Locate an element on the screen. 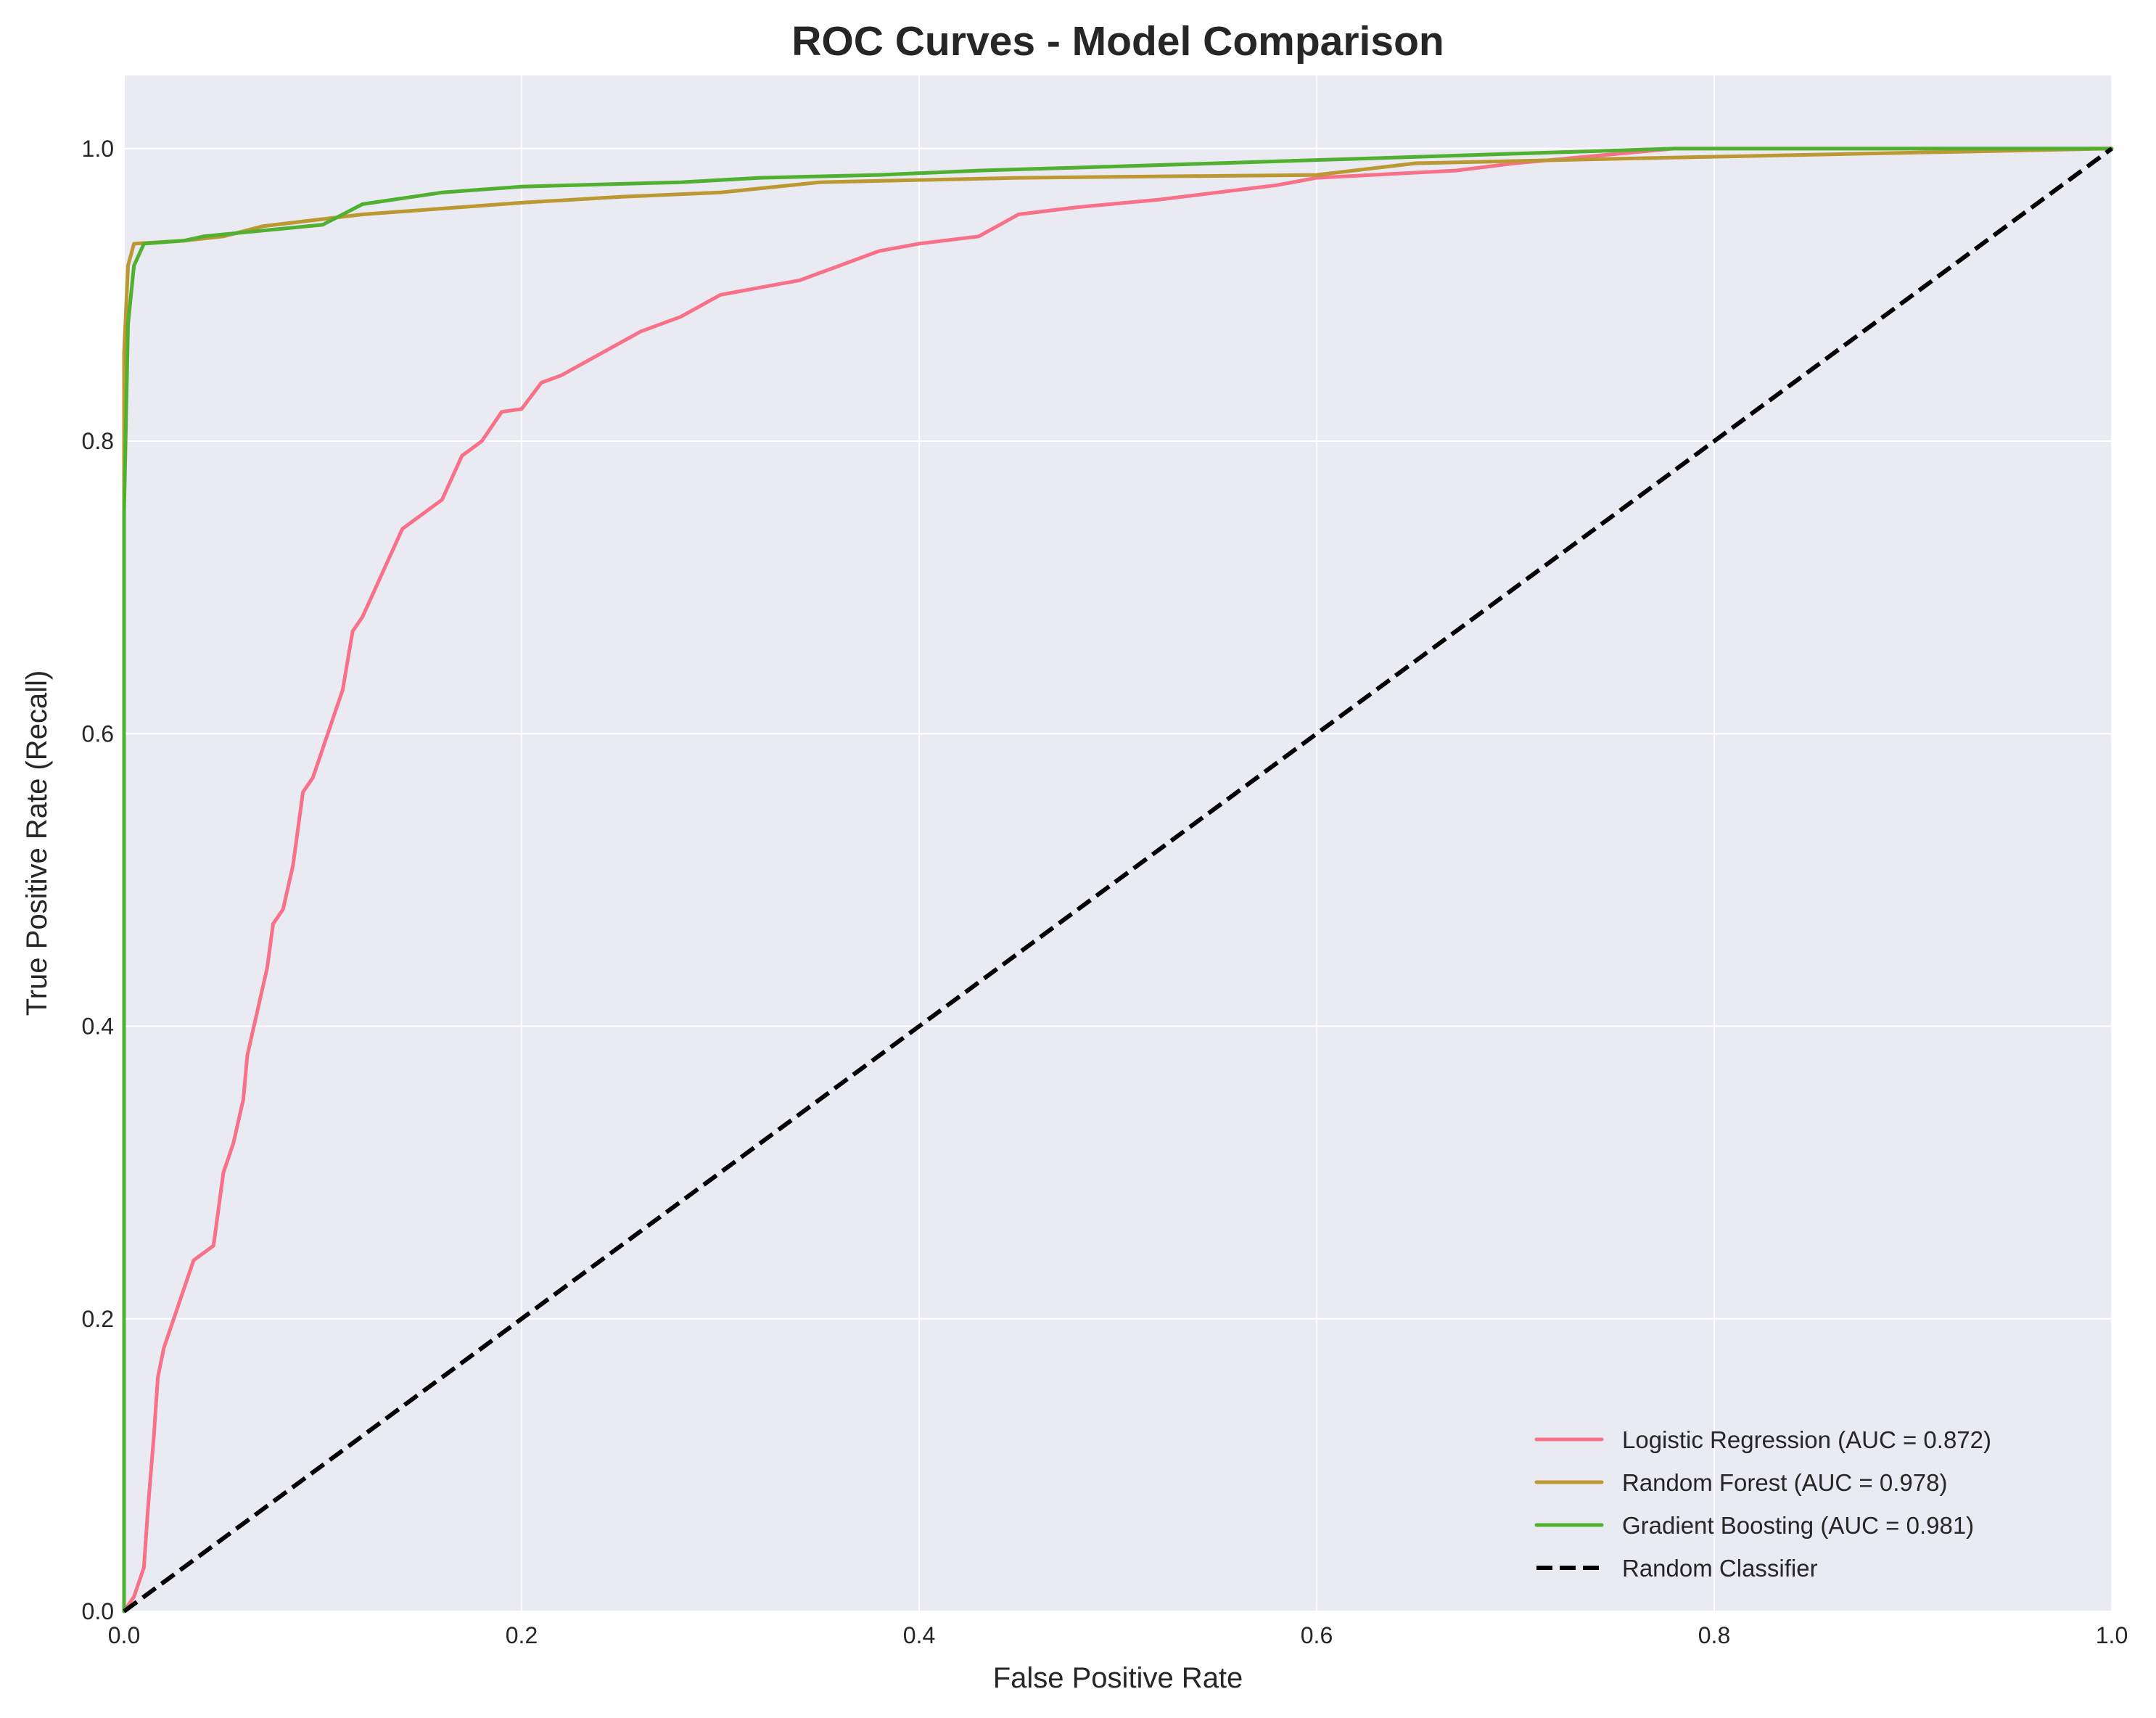 The image size is (2156, 1718). x-tick-label: 1.0 is located at coordinates (2112, 1635).